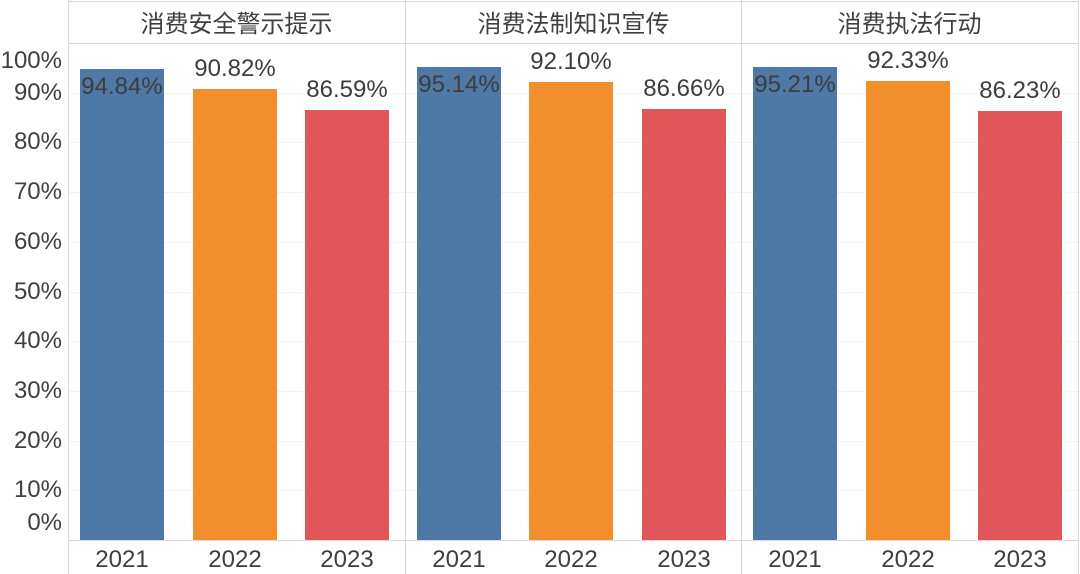 The width and height of the screenshot is (1080, 574). I want to click on y-tick-label: 40%, so click(37, 340).